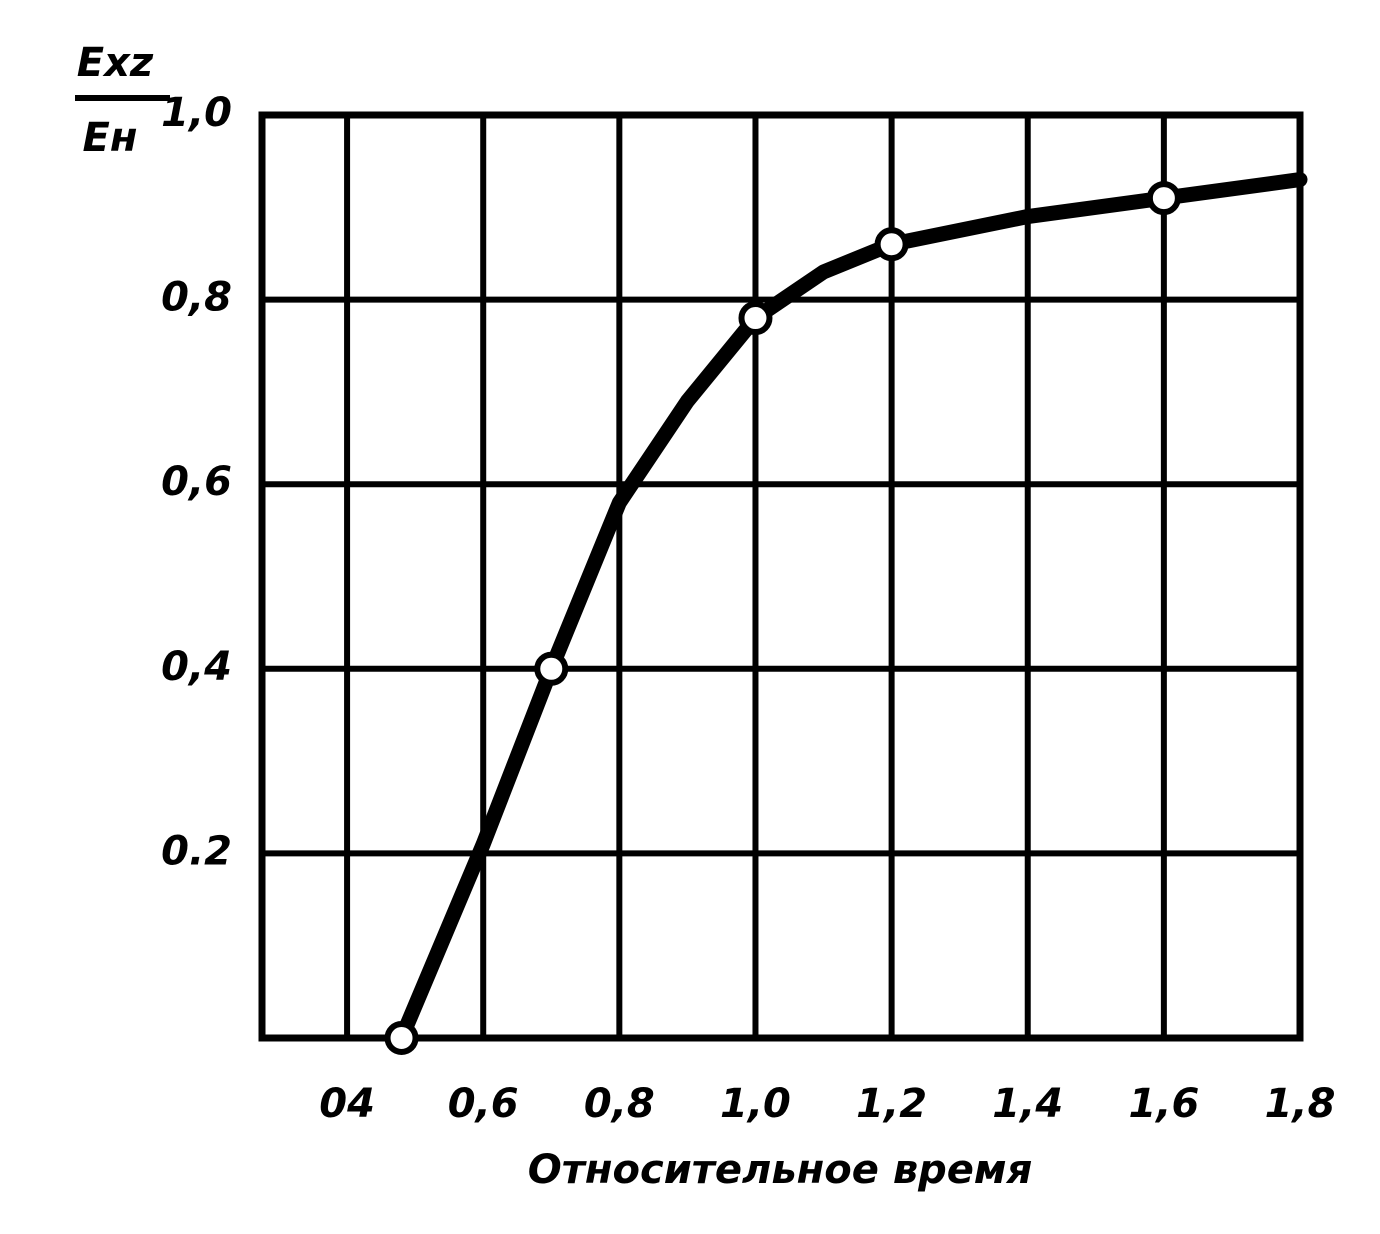 This screenshot has width=1380, height=1234. I want to click on y-tick-label: 0,6, so click(196, 482).